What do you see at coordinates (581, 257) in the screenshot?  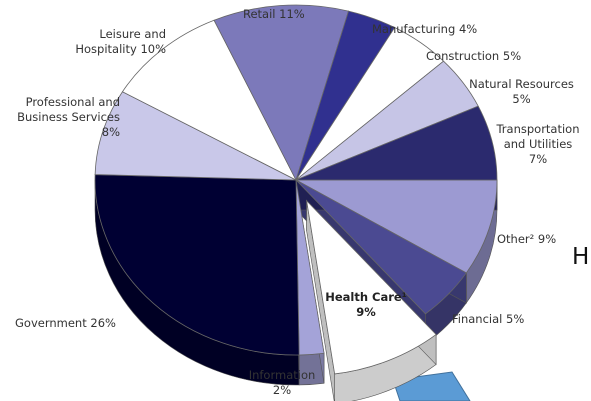 I see `annotation: H` at bounding box center [581, 257].